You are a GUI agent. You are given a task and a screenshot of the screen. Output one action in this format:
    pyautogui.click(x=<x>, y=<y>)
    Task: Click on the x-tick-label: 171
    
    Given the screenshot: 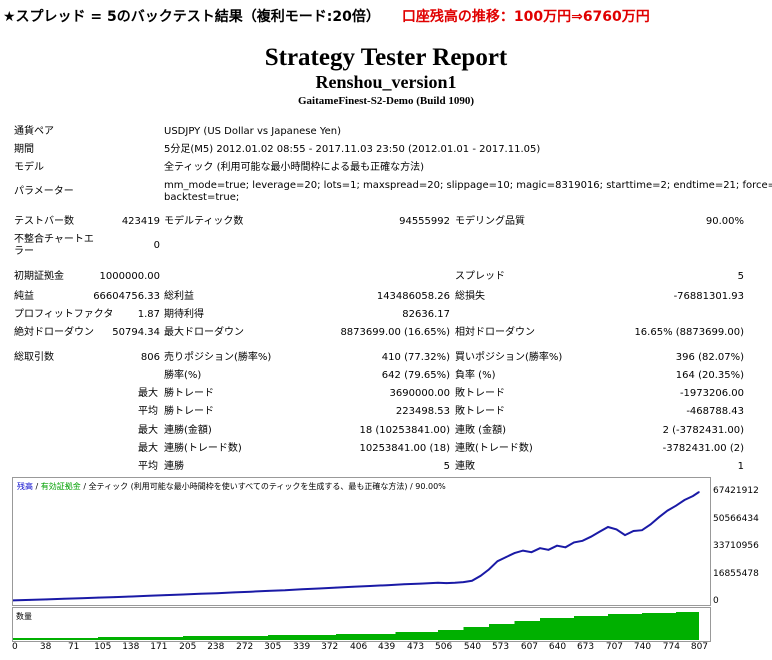 What is the action you would take?
    pyautogui.click(x=159, y=647)
    